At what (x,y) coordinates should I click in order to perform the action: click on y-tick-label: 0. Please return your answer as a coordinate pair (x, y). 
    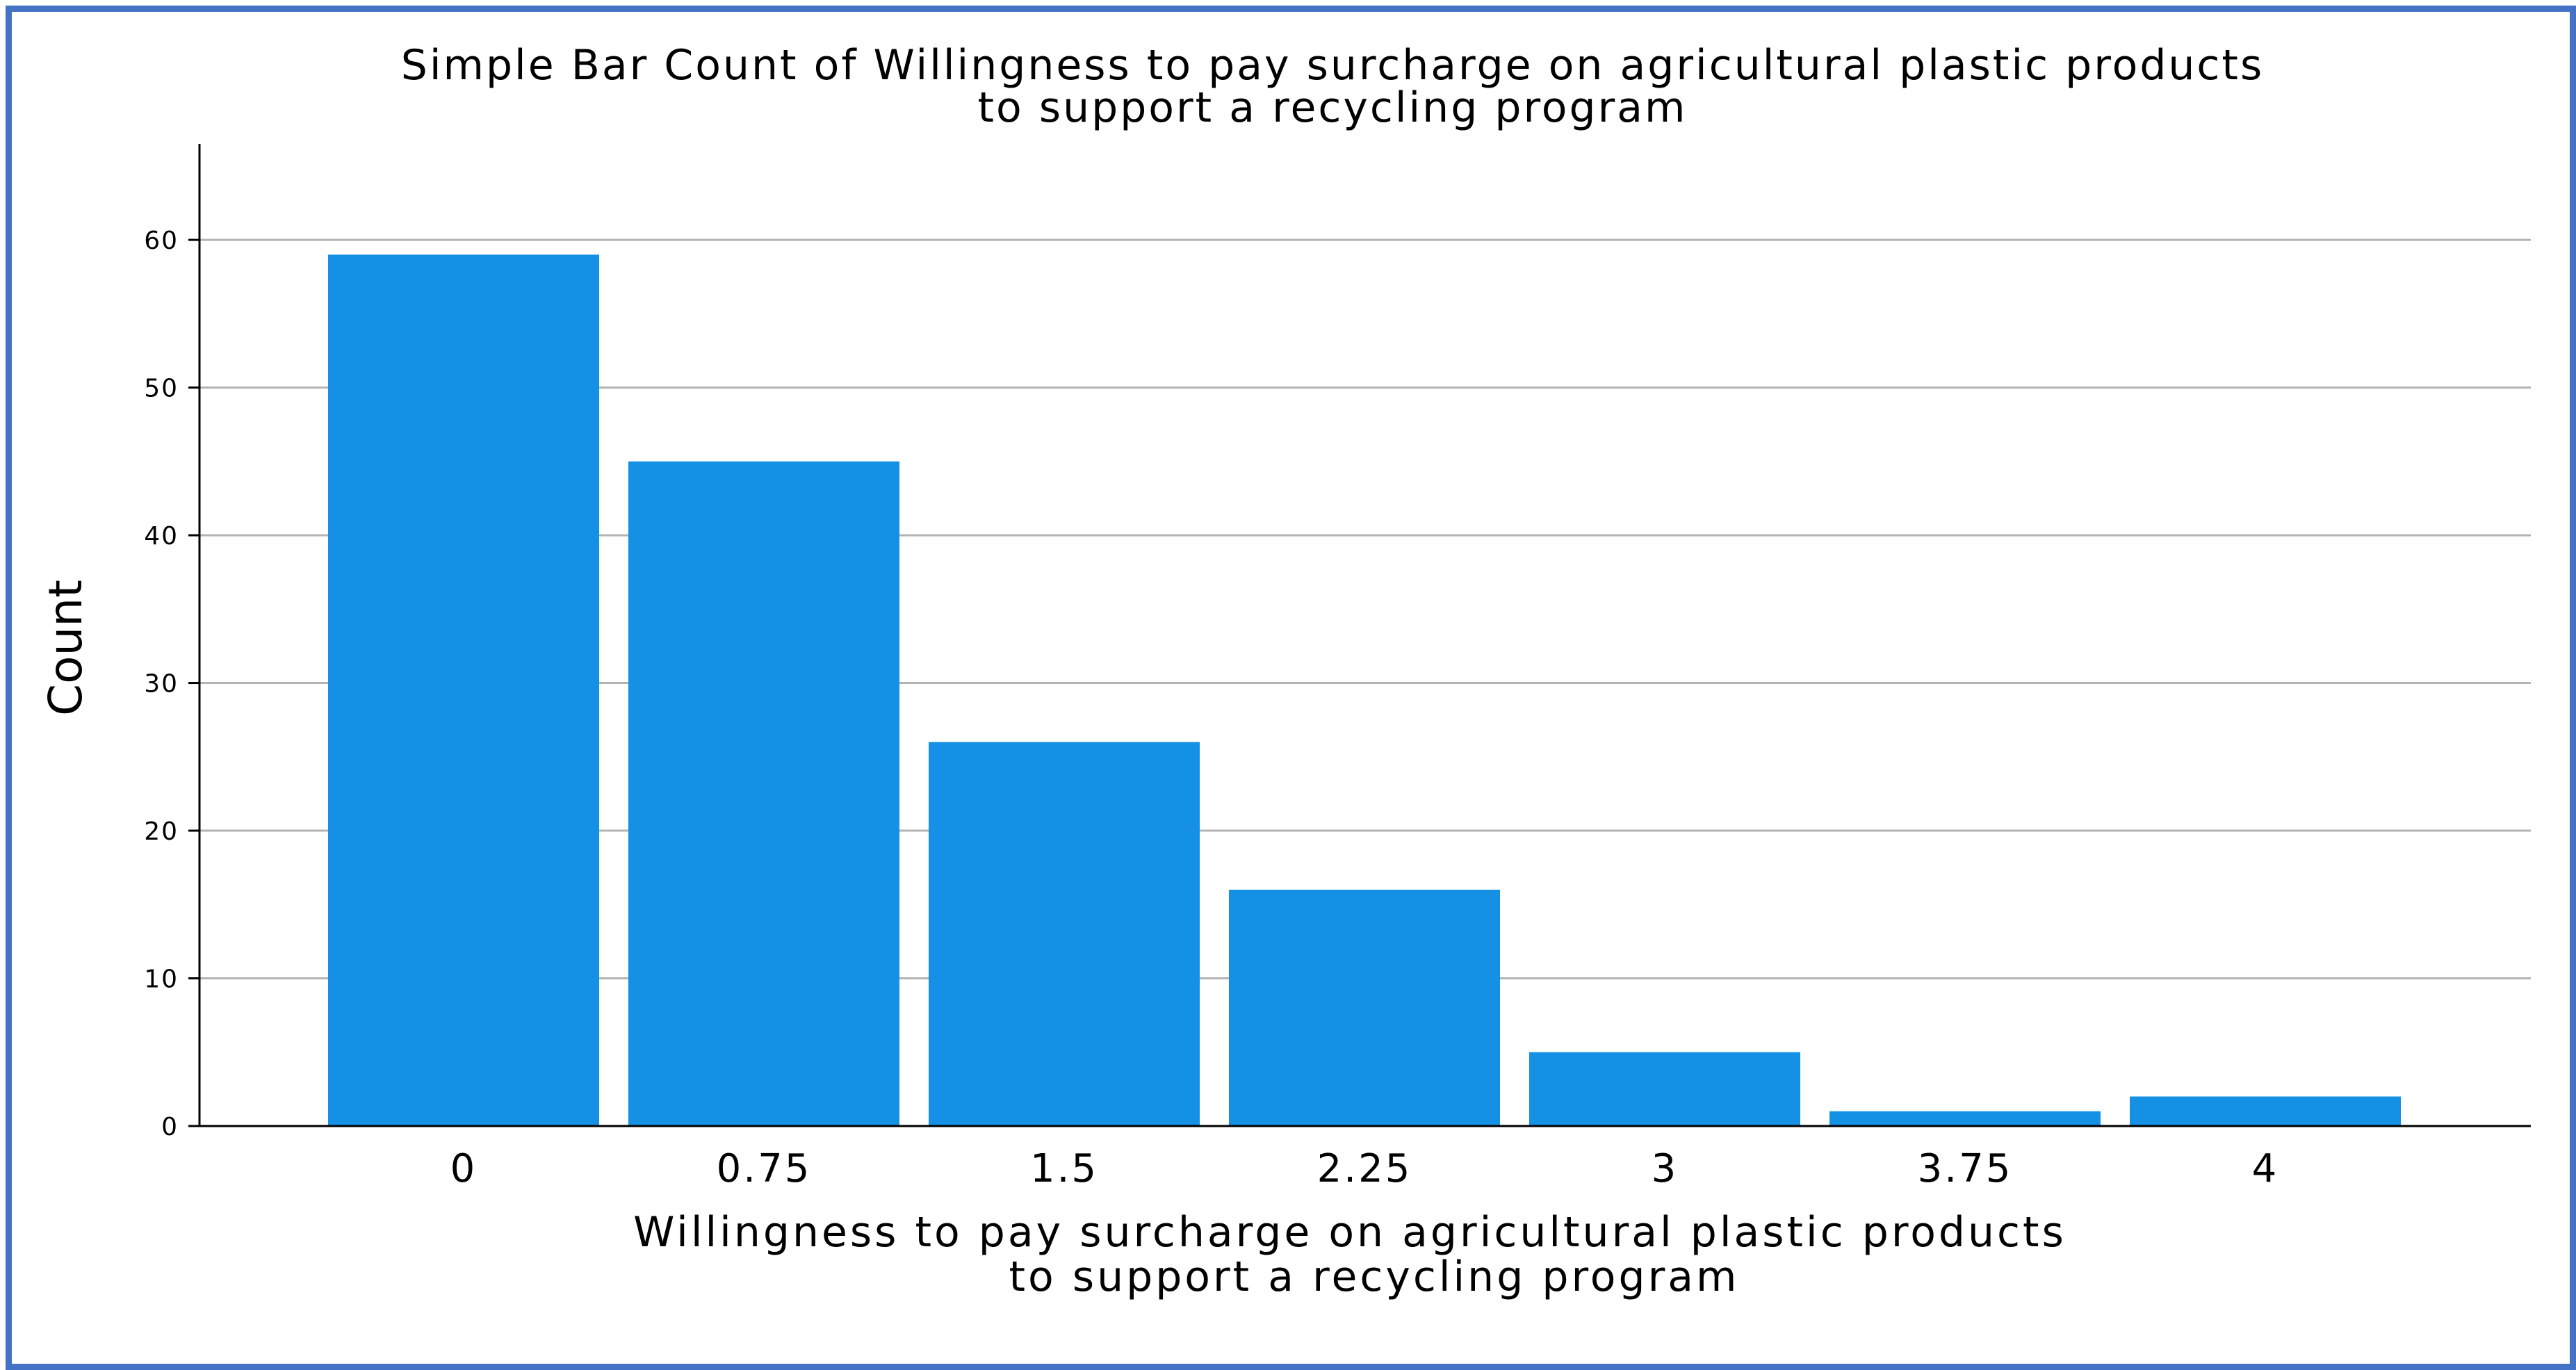
    Looking at the image, I should click on (170, 1127).